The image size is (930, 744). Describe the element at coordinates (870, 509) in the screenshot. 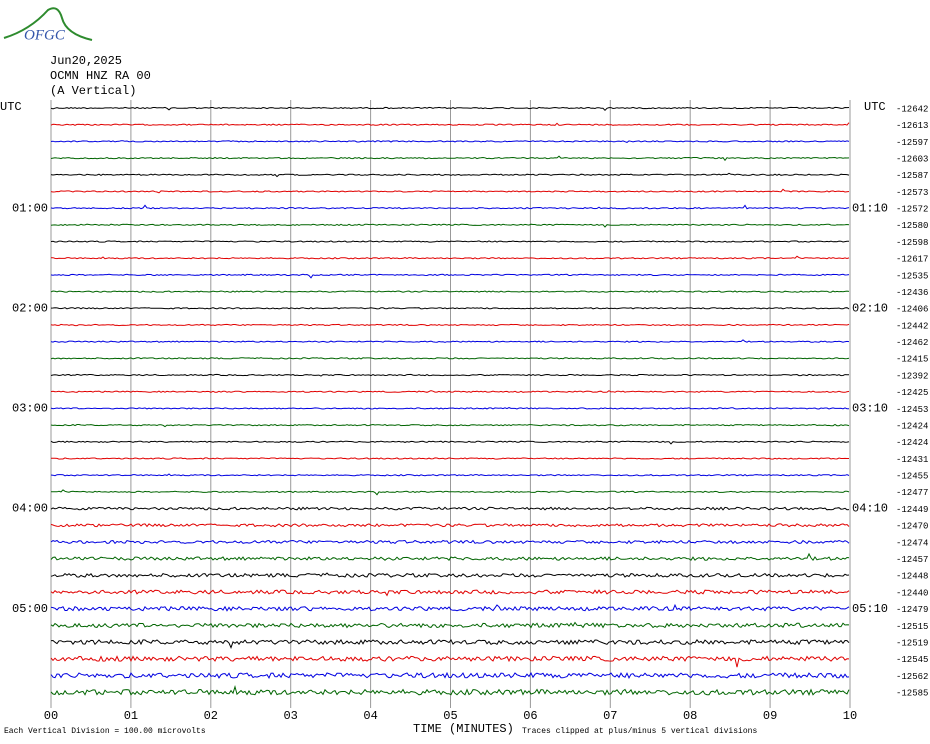

I see `right-time-label: 04:10` at that location.